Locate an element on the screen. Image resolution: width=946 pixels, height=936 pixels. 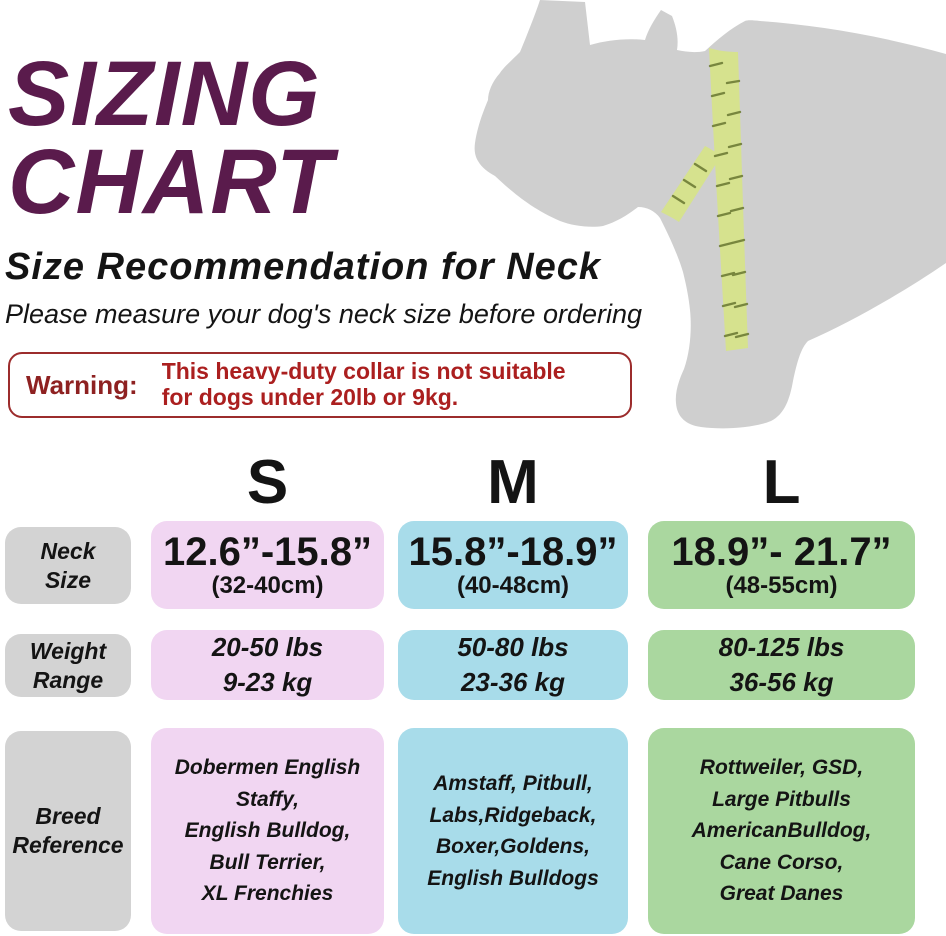
row-label-neck-size: Neck Size is located at coordinates (68, 565).